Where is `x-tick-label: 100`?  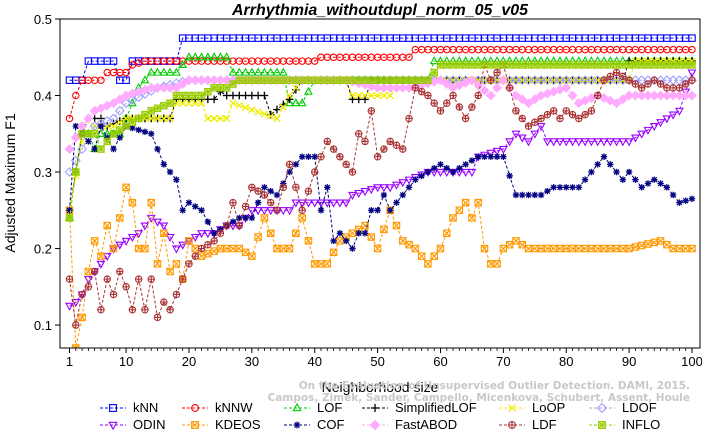
x-tick-label: 100 is located at coordinates (691, 361).